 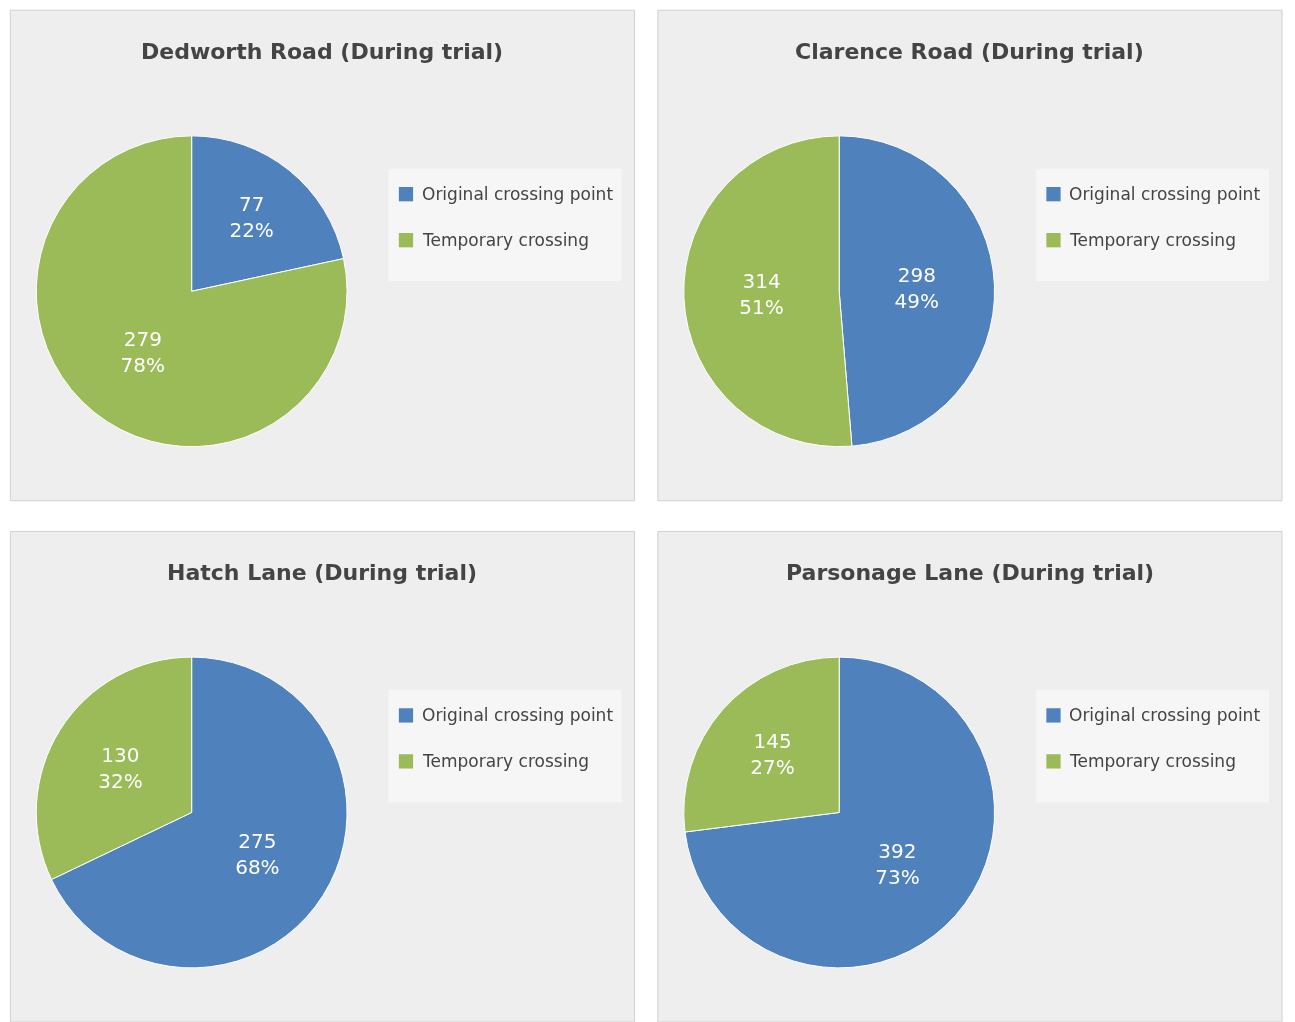 What do you see at coordinates (772, 753) in the screenshot?
I see `data-label: 145 27%` at bounding box center [772, 753].